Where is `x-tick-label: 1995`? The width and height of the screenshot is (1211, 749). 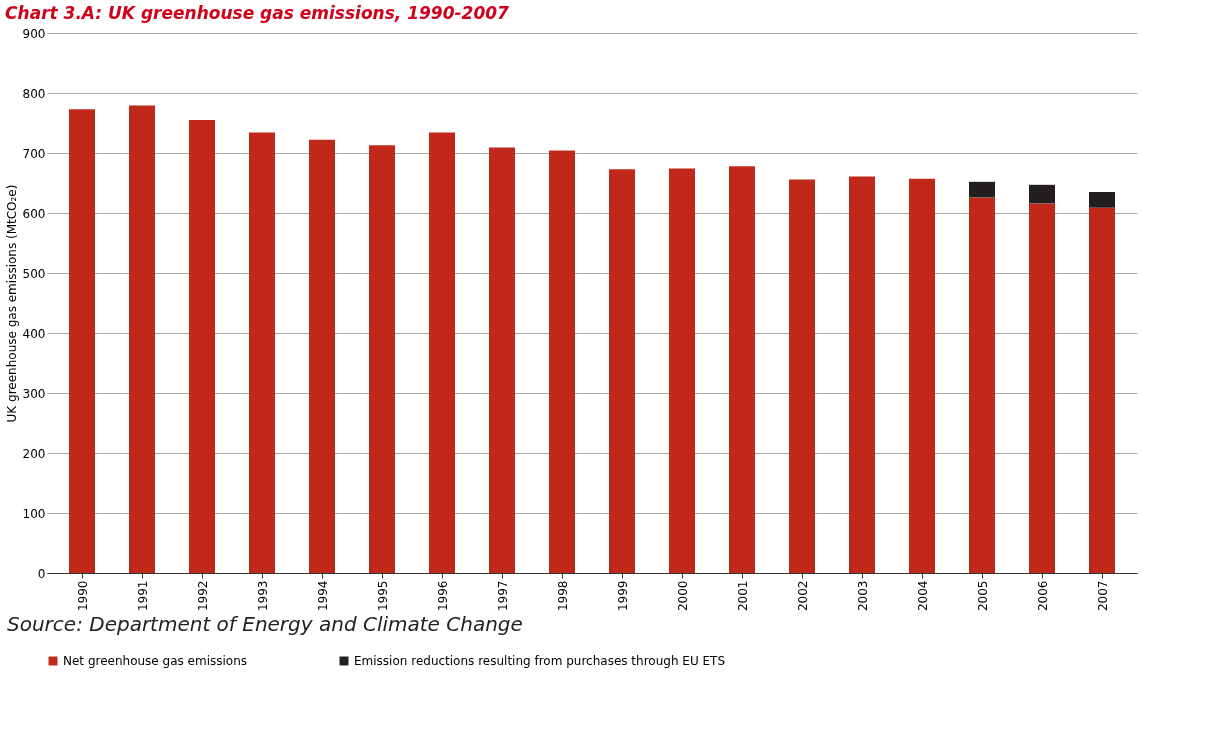
x-tick-label: 1995 is located at coordinates (382, 596).